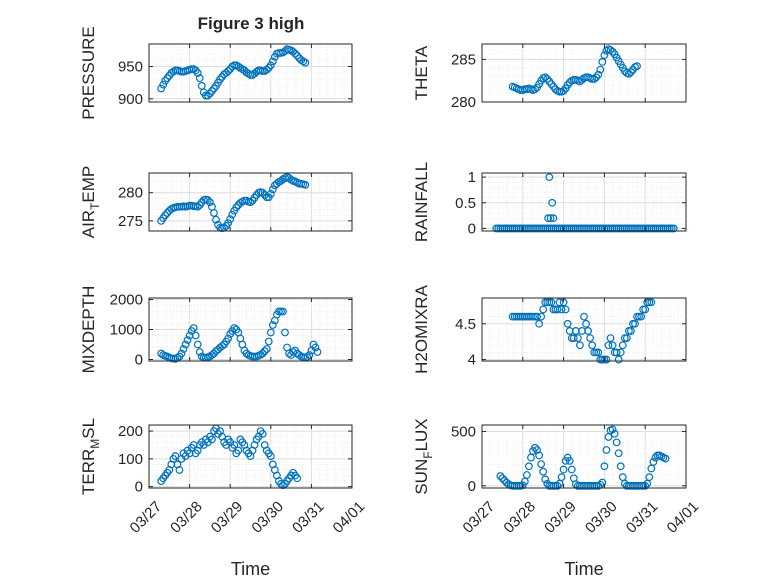 The width and height of the screenshot is (778, 583). Describe the element at coordinates (549, 202) in the screenshot. I see `subplot-4: 0 0.5 1 RAINFALL` at that location.